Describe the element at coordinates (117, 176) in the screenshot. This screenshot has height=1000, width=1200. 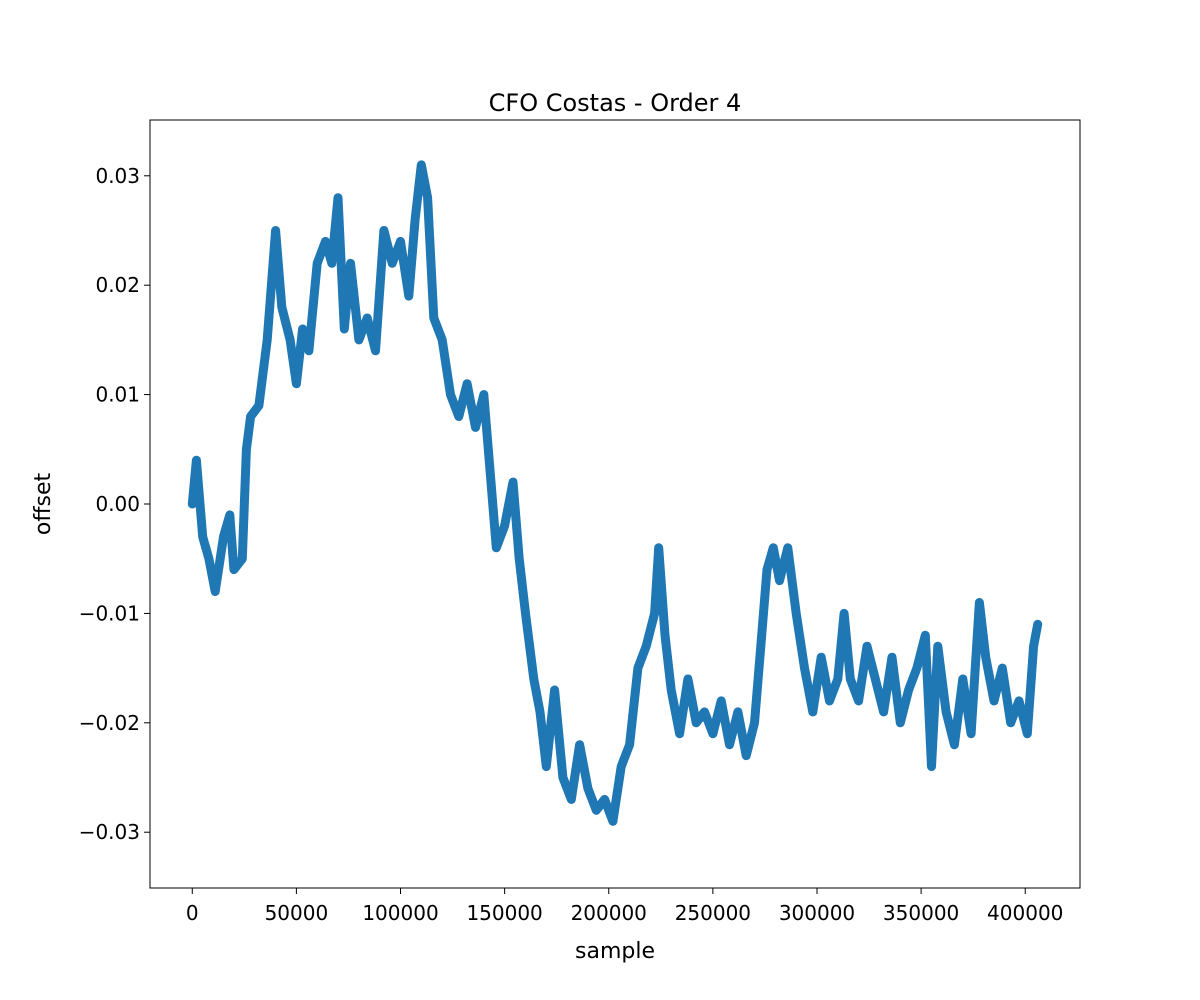
I see `y-tick-label: 0.03` at that location.